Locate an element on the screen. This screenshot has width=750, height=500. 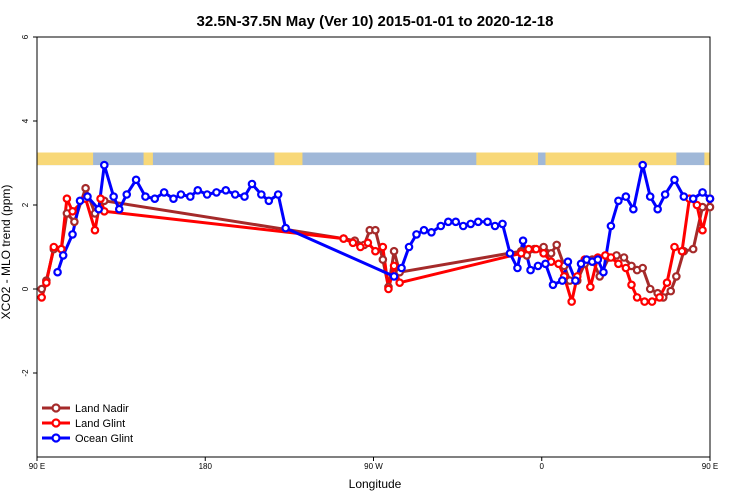
land-ocean-strip is located at coordinates (373, 159).